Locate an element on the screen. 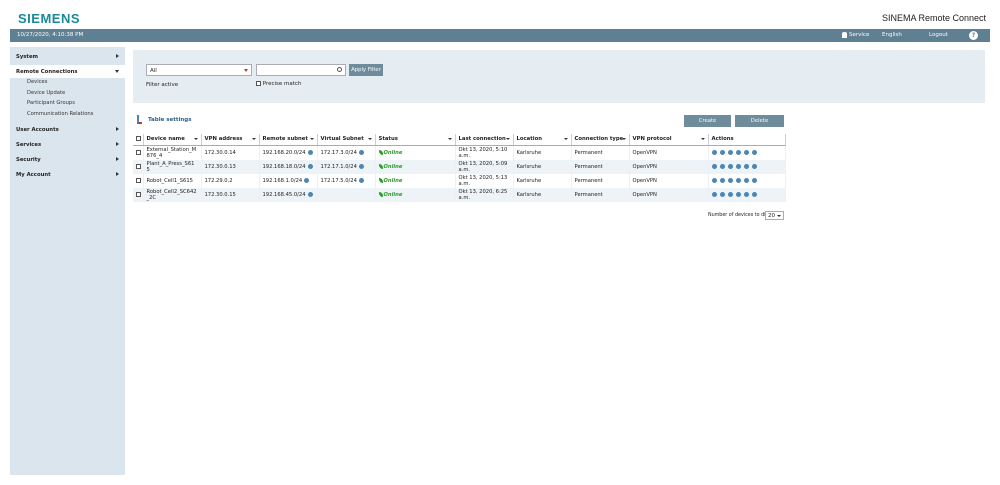 Image resolution: width=1000 pixels, height=485 pixels. cell: Plant_A_Press_S615 is located at coordinates (172, 166).